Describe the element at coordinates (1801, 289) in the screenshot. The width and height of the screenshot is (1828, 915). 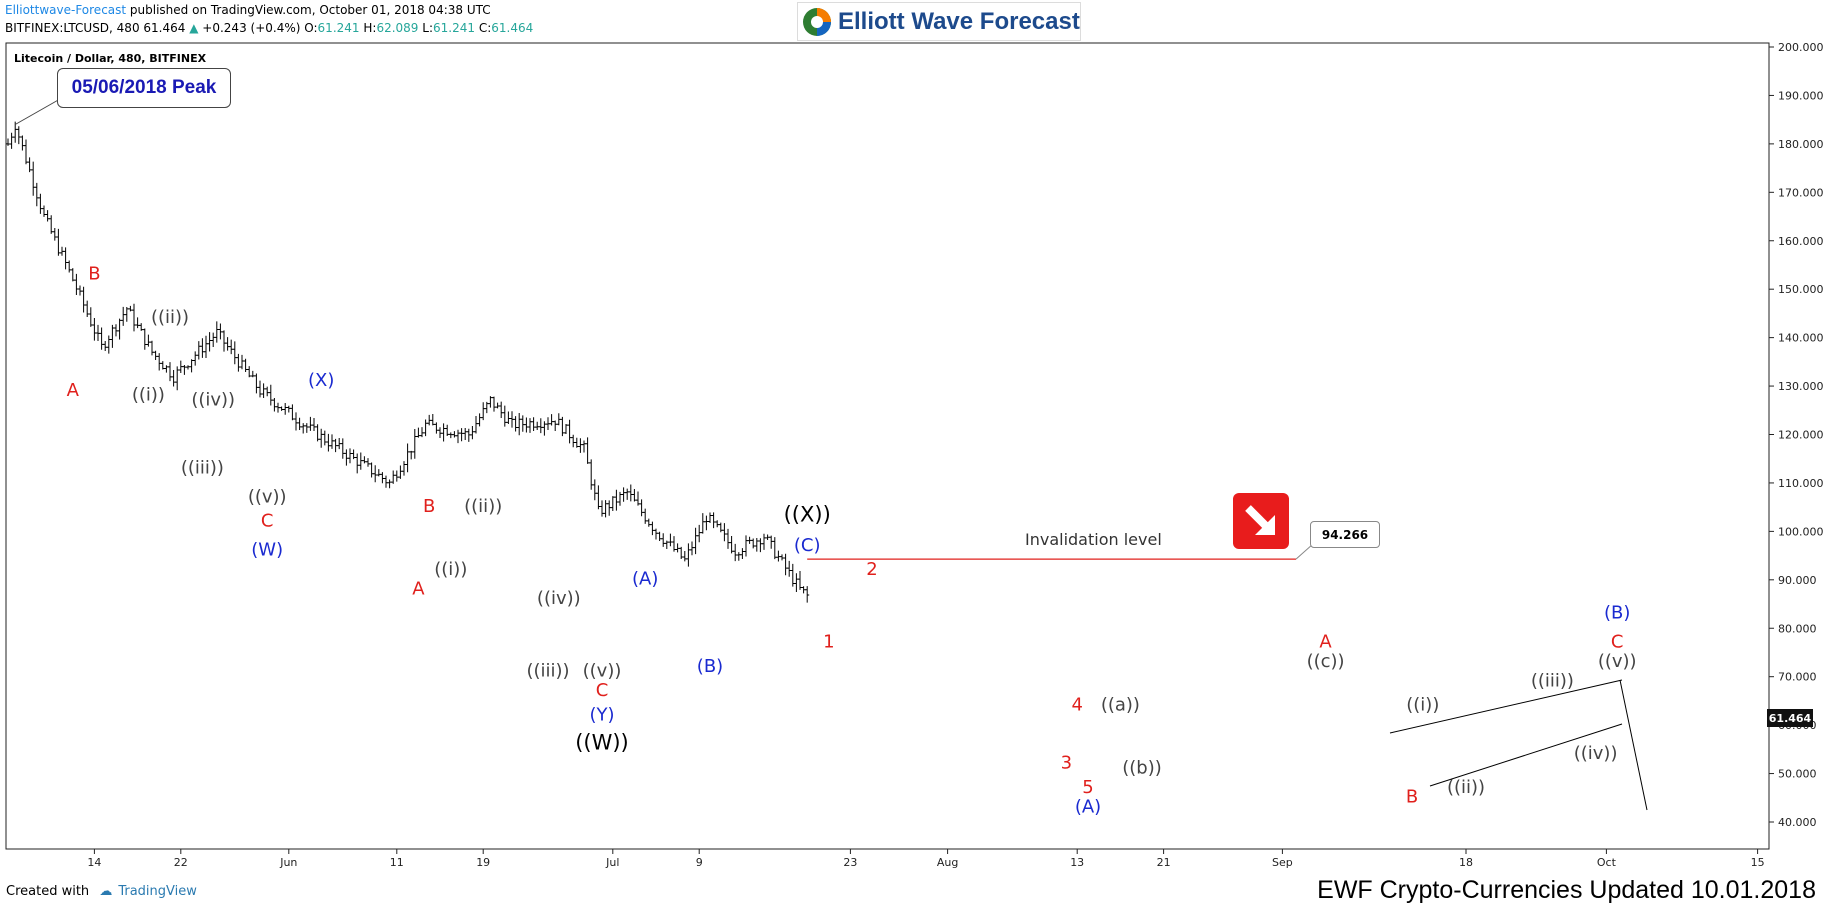
I see `y-tick-label: 150.000` at that location.